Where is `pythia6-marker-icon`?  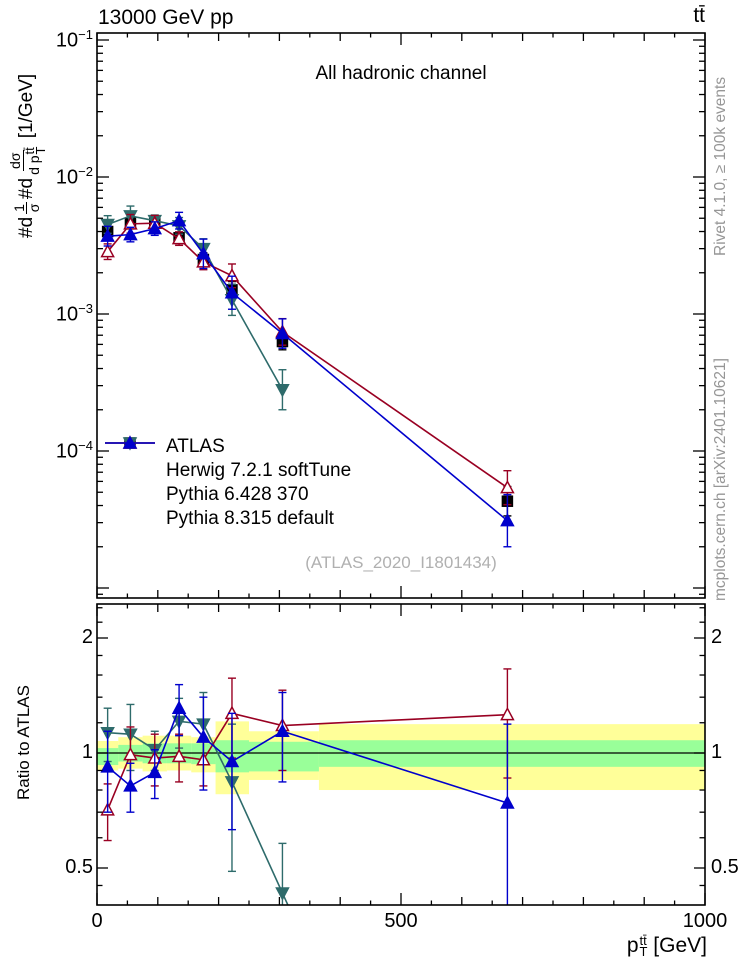 pythia6-marker-icon is located at coordinates (130, 469).